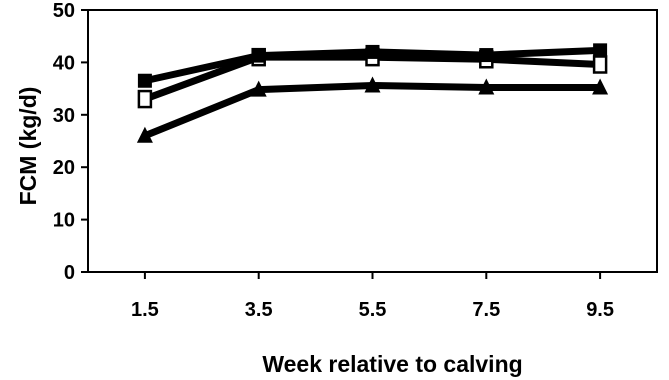  What do you see at coordinates (600, 310) in the screenshot?
I see `x-tick-label: 9.5` at bounding box center [600, 310].